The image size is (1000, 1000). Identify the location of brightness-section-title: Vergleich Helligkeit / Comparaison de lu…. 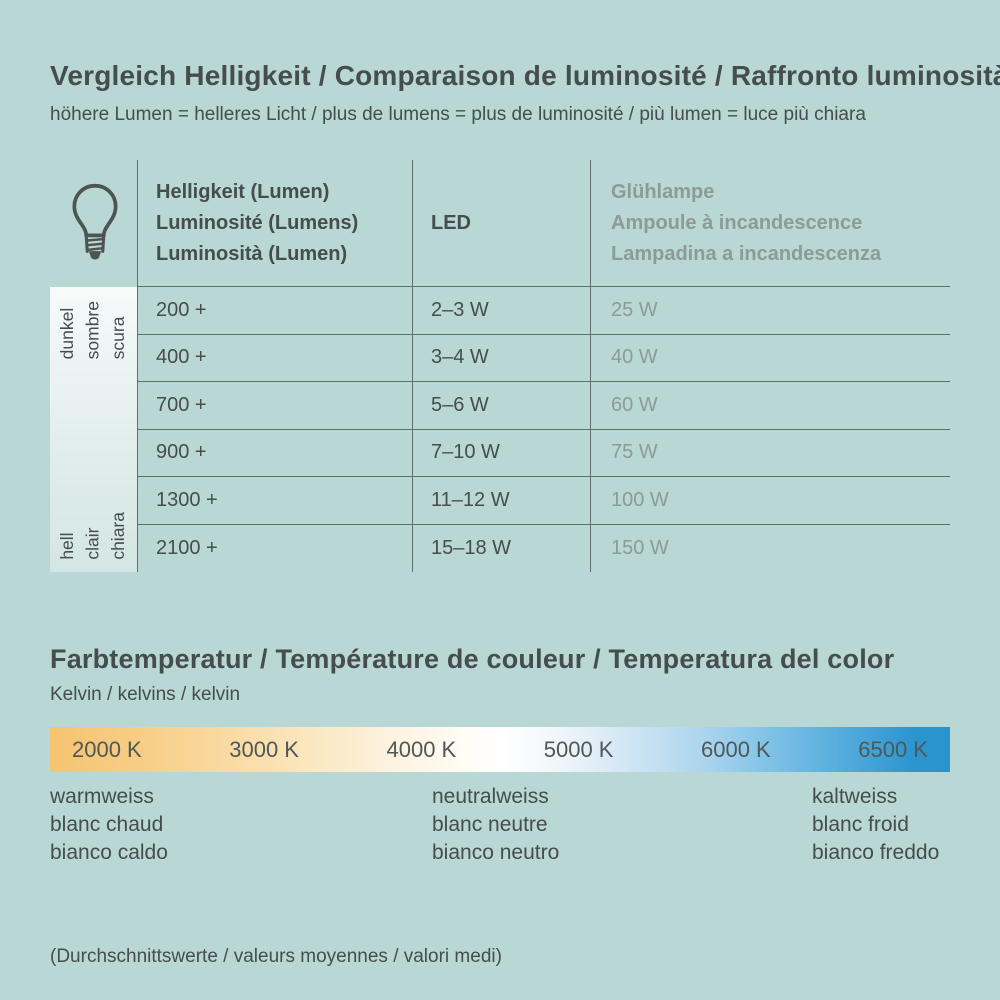
(525, 75).